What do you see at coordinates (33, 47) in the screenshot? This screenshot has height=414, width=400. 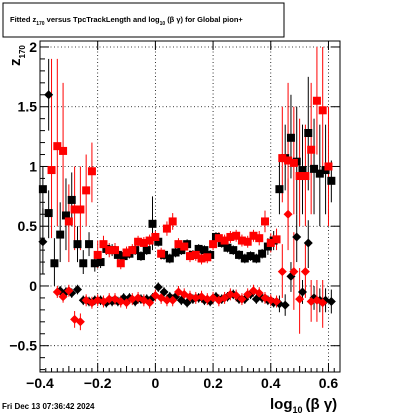 I see `y-tick-label: 2` at bounding box center [33, 47].